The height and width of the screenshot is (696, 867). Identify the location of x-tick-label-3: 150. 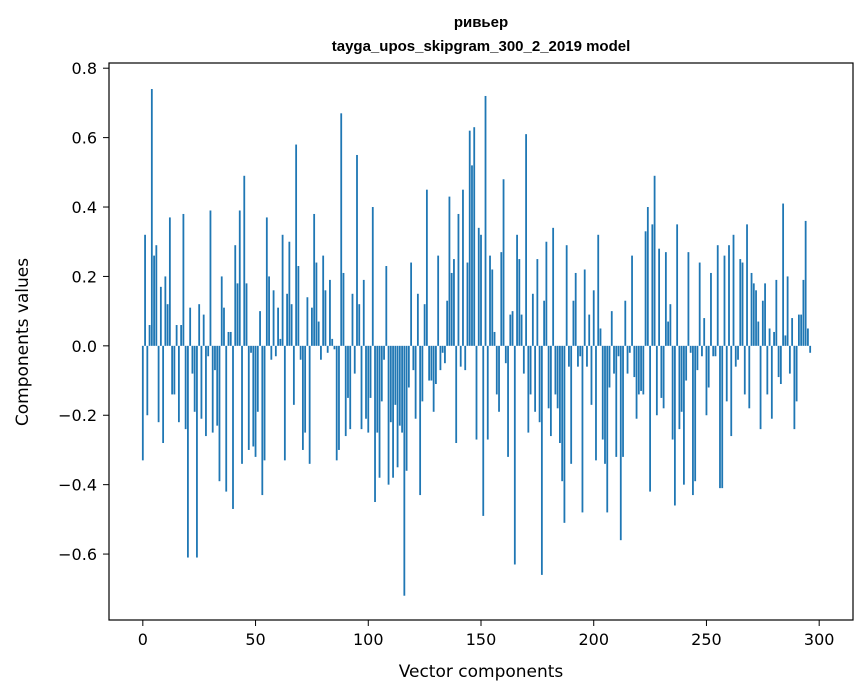
(481, 639).